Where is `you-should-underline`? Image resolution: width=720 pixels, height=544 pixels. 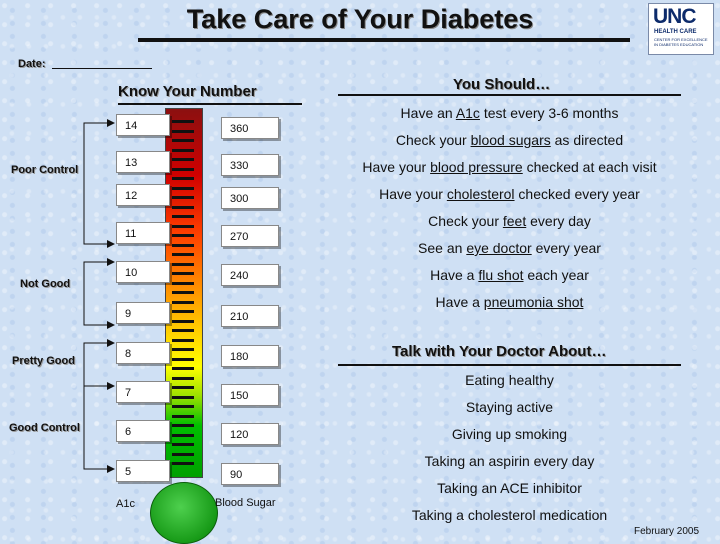
you-should-underline is located at coordinates (509, 95).